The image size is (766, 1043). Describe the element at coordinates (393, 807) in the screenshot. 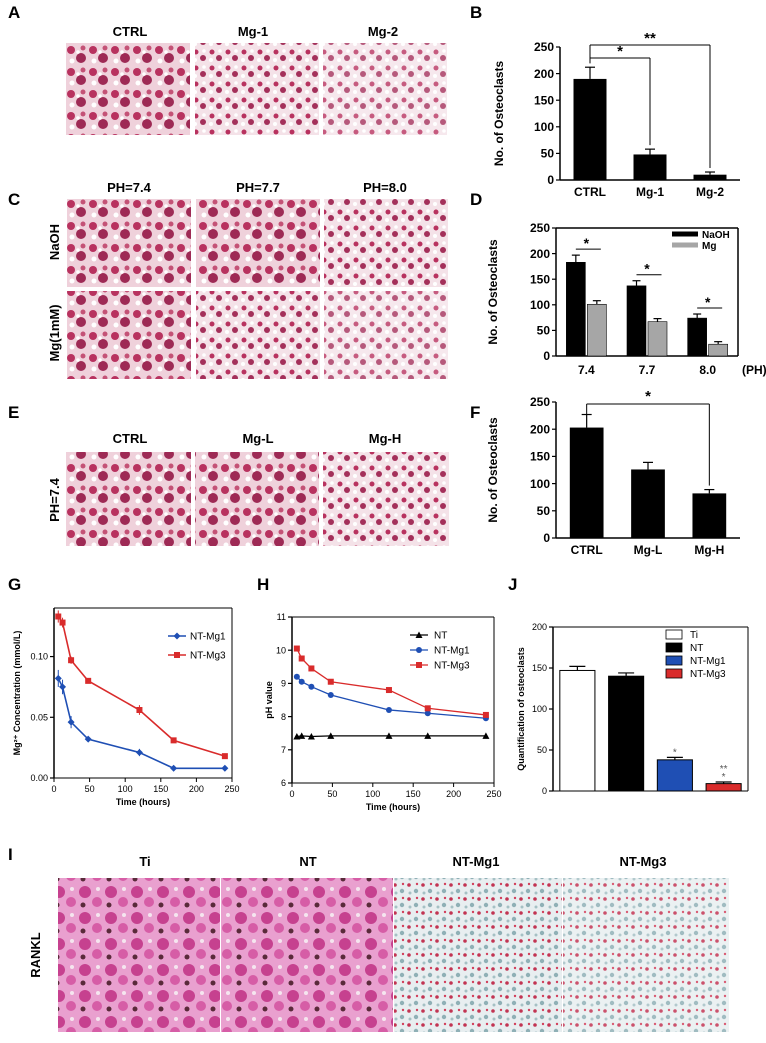

I see `H-x-axis-title: Time (hours)` at that location.